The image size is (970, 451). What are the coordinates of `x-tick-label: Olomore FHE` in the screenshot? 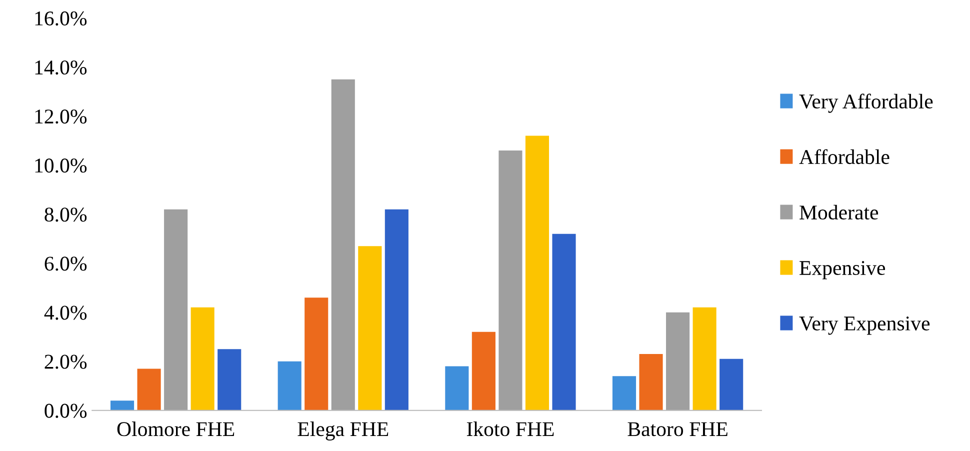 It's located at (175, 429).